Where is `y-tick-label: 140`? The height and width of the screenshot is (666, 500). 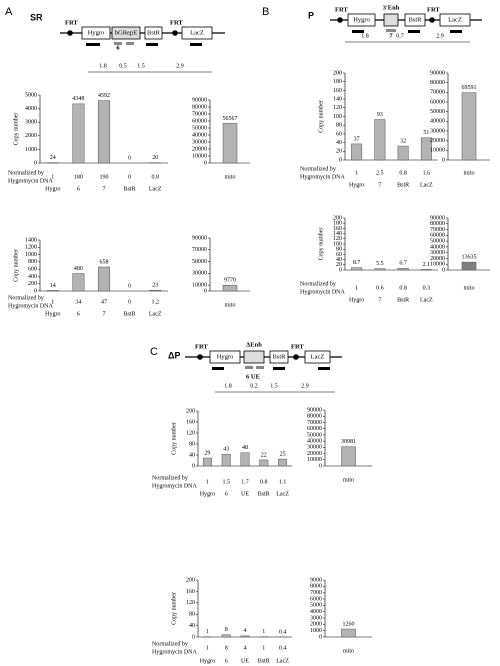
y-tick-label: 140 is located at coordinates (337, 234).